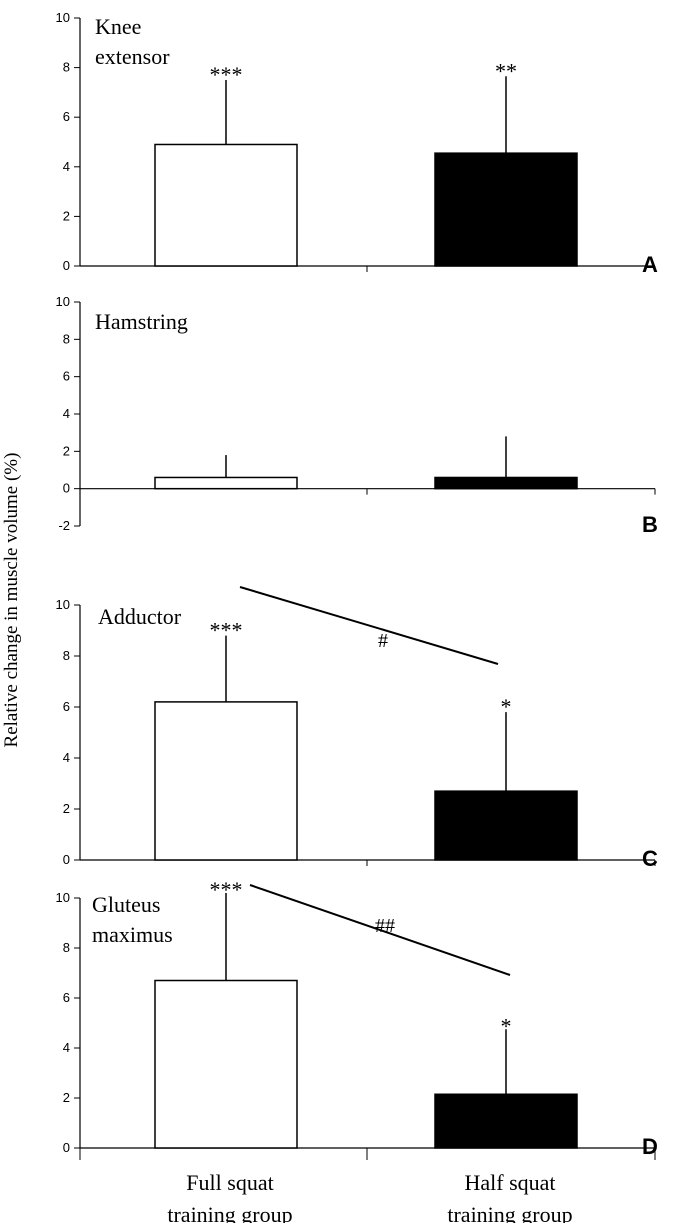 This screenshot has width=685, height=1223. I want to click on panel-letter: D, so click(650, 1146).